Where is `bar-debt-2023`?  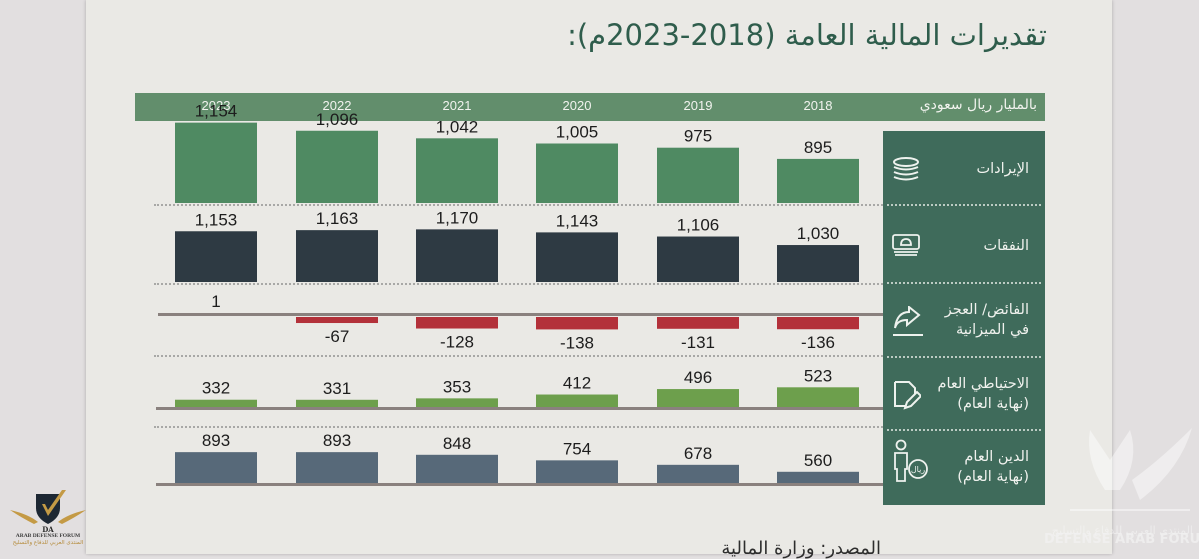
bar-debt-2023 is located at coordinates (216, 467).